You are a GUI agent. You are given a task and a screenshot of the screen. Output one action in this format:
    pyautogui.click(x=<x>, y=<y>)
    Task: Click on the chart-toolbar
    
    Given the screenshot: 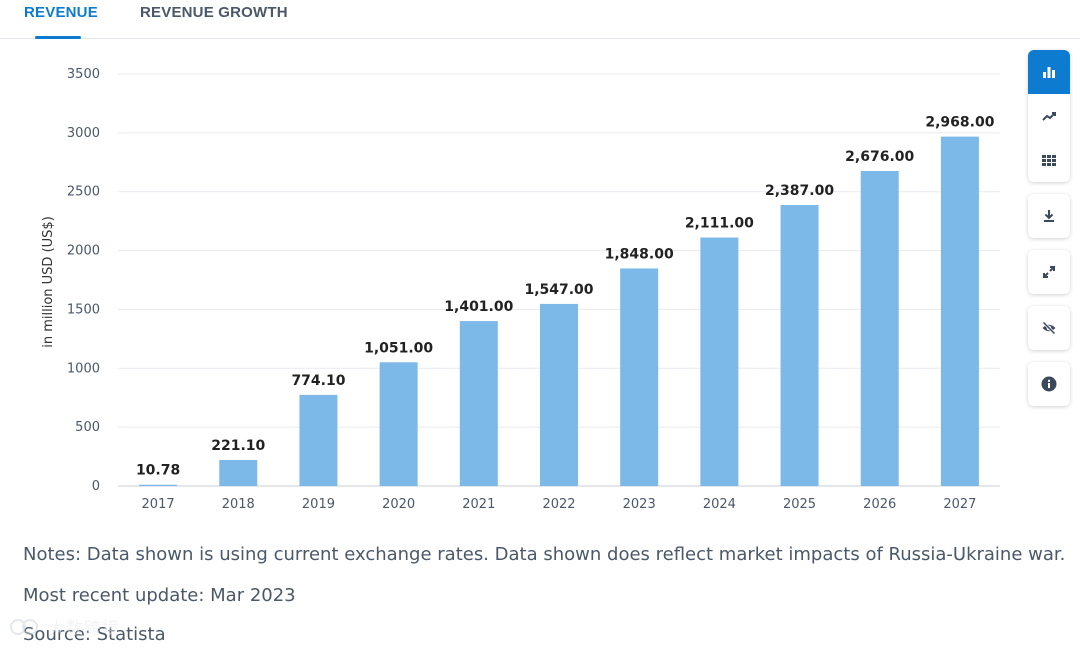 What is the action you would take?
    pyautogui.click(x=1049, y=234)
    